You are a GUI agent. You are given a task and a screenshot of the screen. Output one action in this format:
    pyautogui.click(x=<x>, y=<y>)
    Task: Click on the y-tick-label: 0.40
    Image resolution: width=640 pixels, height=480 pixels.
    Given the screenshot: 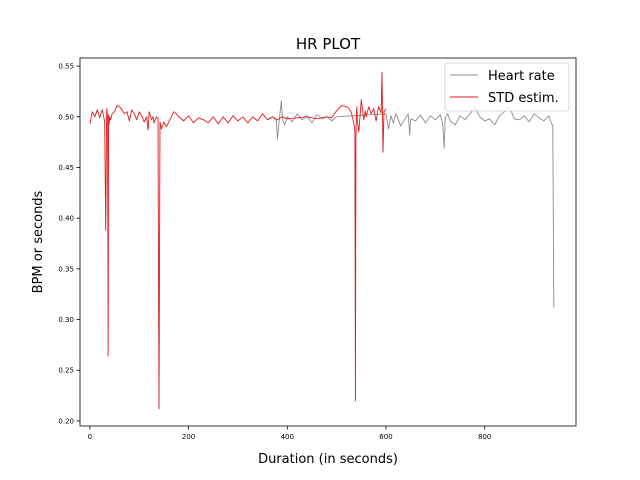 What is the action you would take?
    pyautogui.click(x=66, y=219)
    